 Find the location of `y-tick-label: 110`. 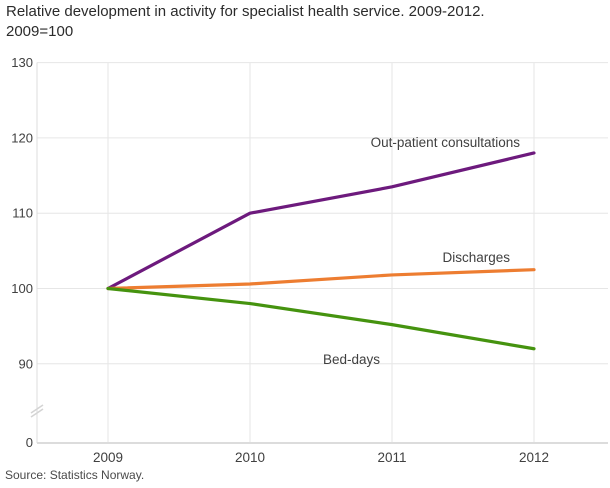

y-tick-label: 110 is located at coordinates (22, 213).